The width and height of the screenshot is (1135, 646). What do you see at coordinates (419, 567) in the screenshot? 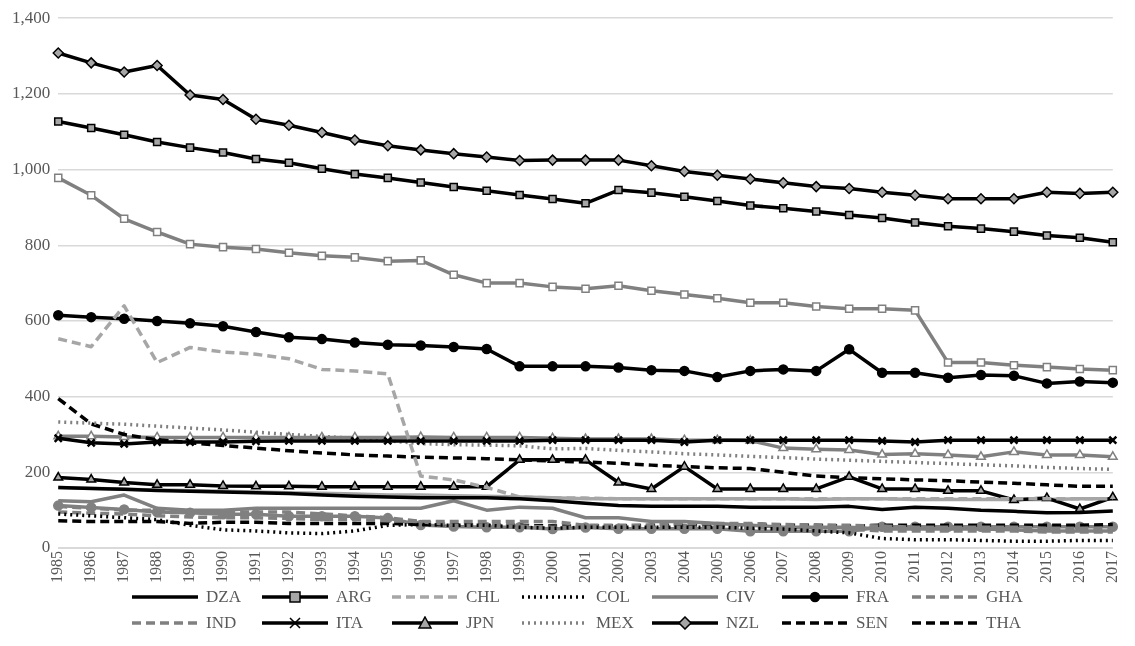
I see `x-tick-label: 1996` at bounding box center [419, 567].